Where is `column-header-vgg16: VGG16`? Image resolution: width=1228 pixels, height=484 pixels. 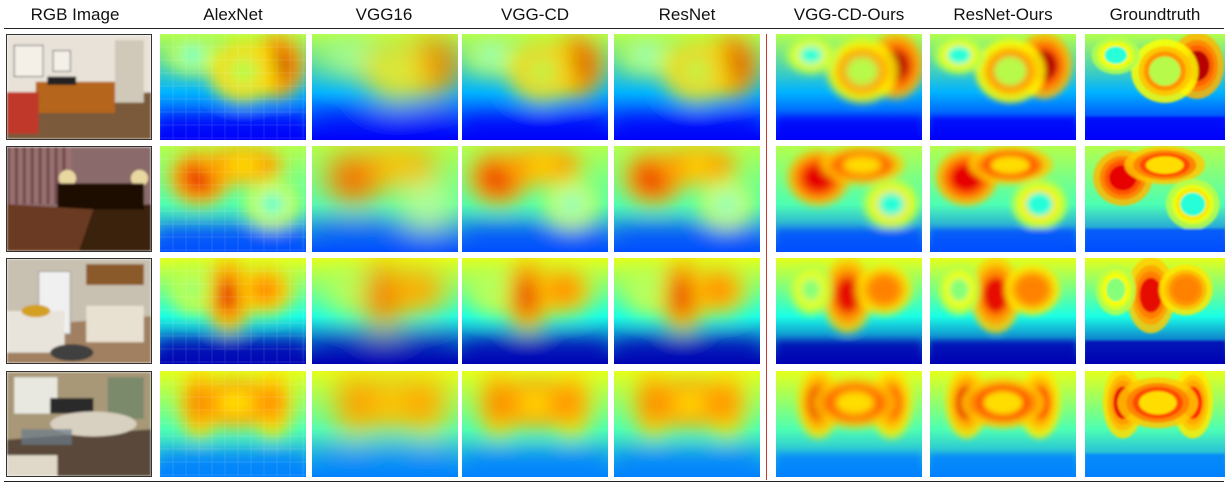 column-header-vgg16: VGG16 is located at coordinates (384, 14).